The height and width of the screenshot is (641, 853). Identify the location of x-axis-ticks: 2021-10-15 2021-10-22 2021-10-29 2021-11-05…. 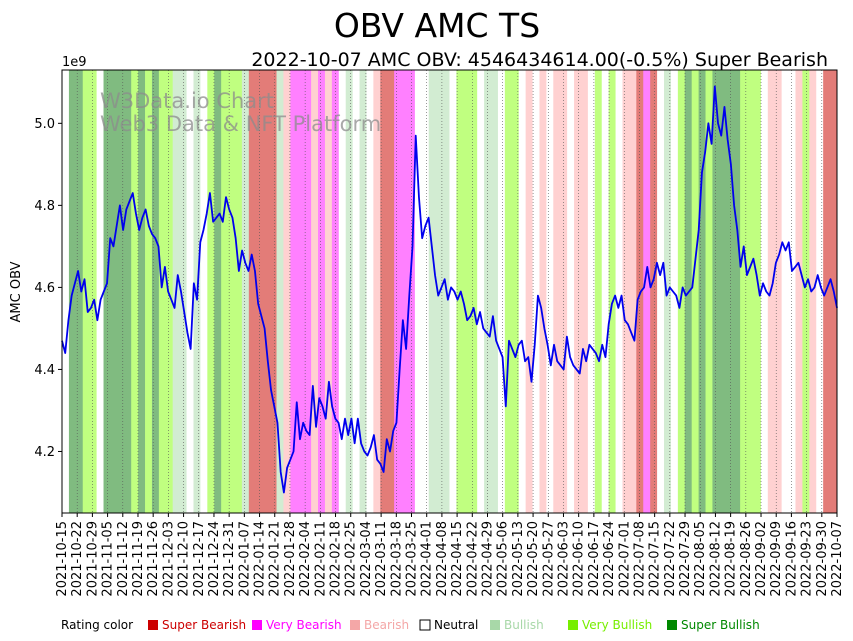
(450, 555).